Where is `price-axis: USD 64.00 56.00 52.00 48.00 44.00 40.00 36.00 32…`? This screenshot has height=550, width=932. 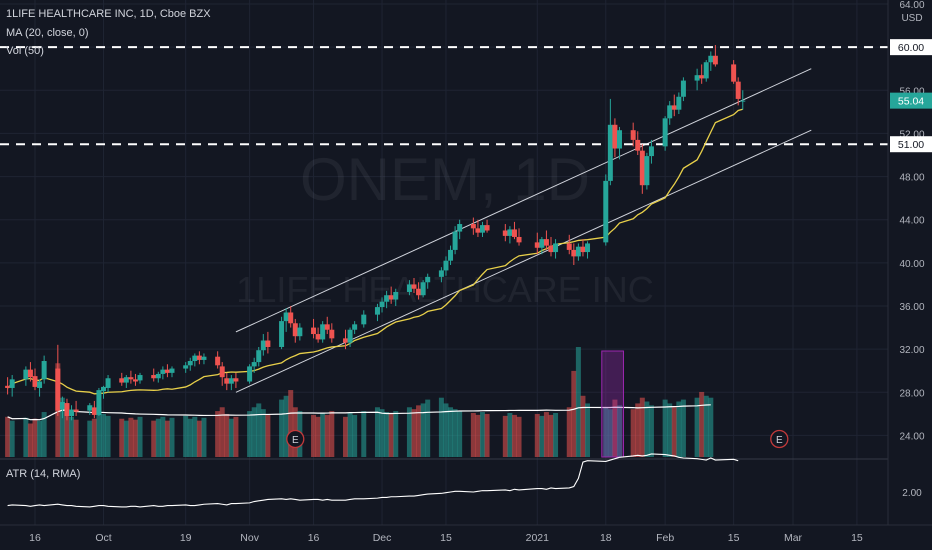 price-axis: USD 64.00 56.00 52.00 48.00 44.00 40.00 36.00 32… is located at coordinates (911, 249).